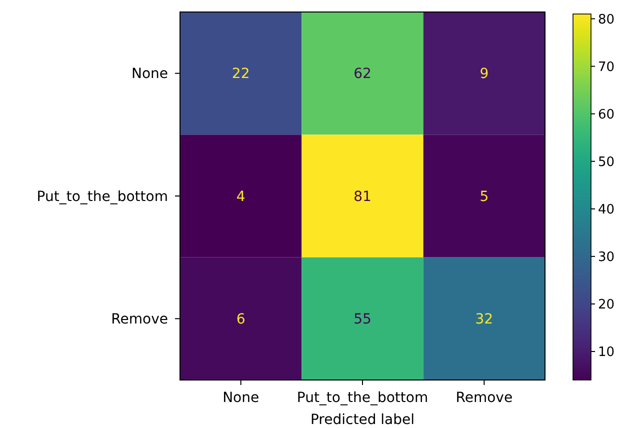 The height and width of the screenshot is (428, 621). Describe the element at coordinates (606, 352) in the screenshot. I see `color-bar-label: 10` at that location.